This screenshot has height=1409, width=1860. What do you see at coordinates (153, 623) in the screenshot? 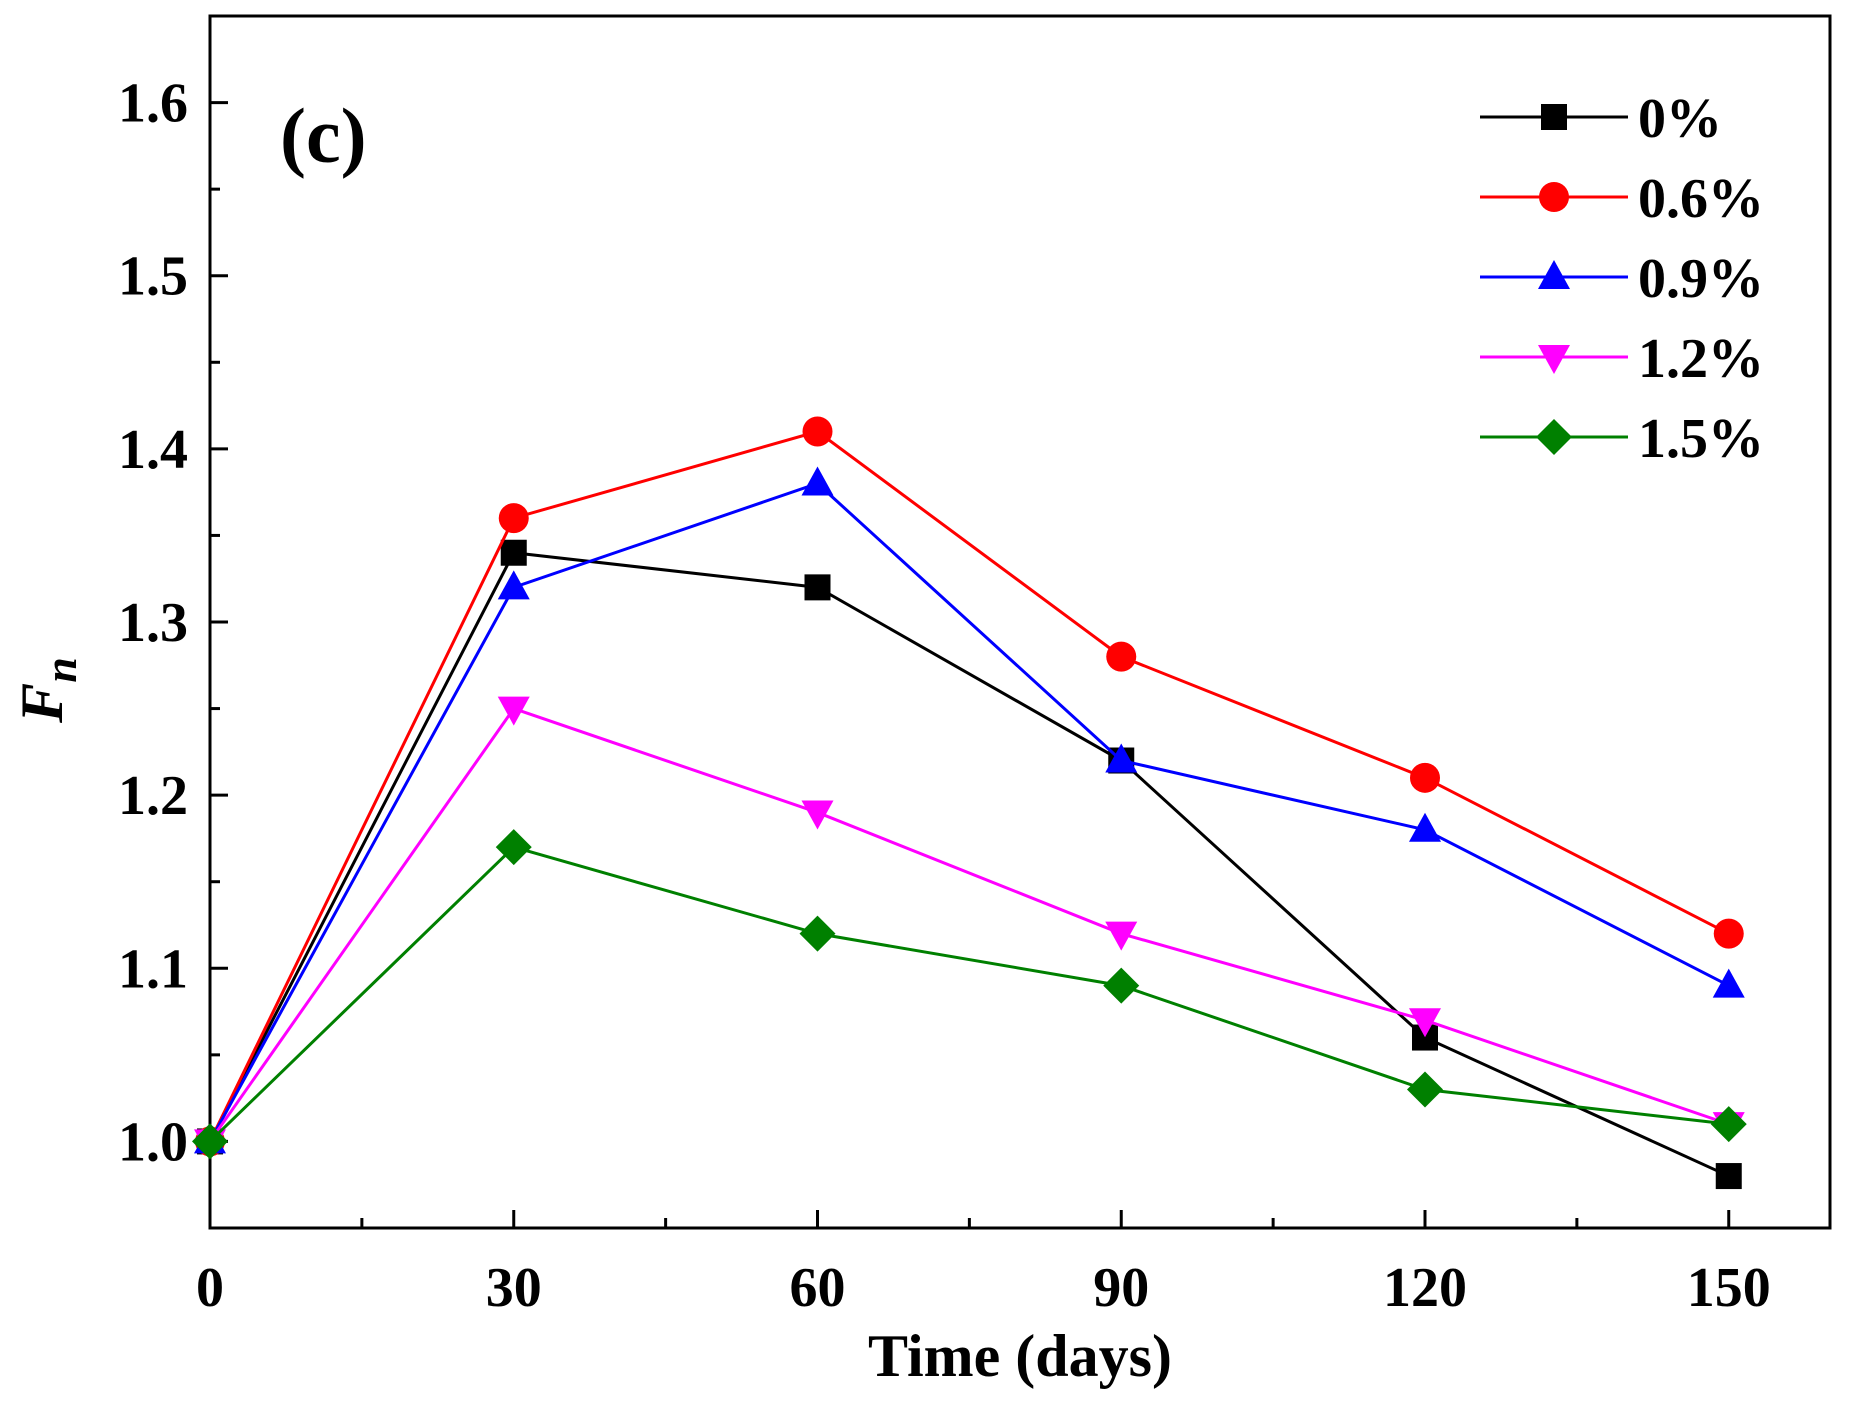
I see `y-tick-label: 1.3` at bounding box center [153, 623].